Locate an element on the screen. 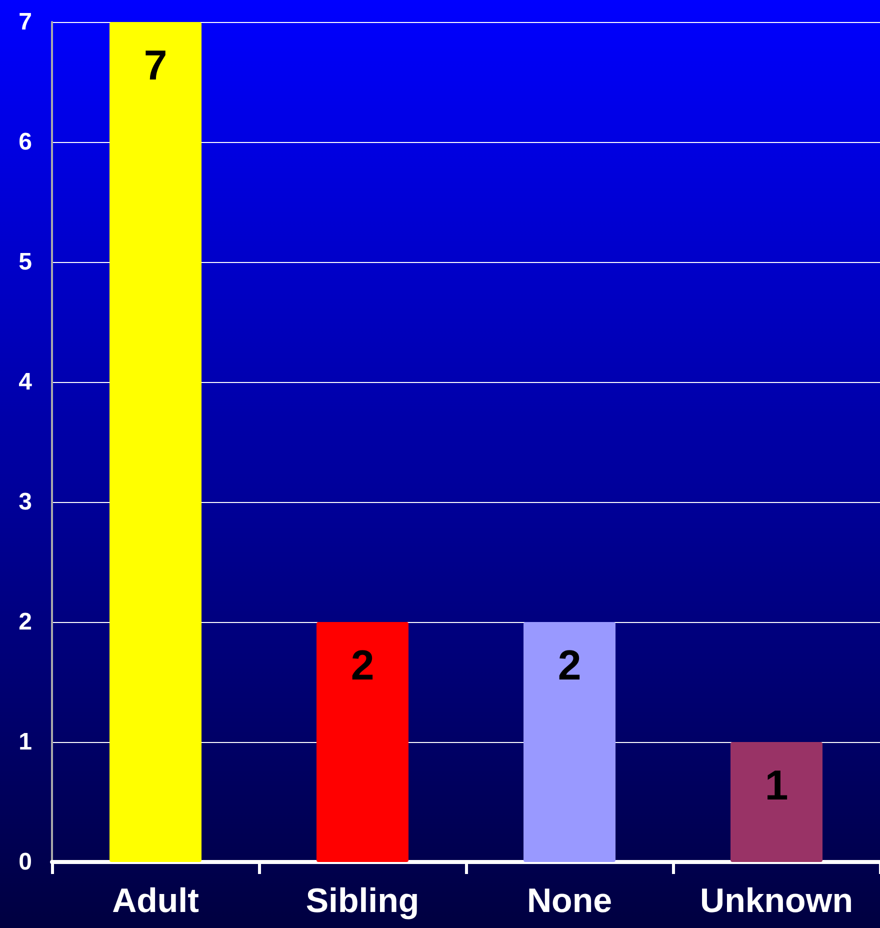 Image resolution: width=880 pixels, height=928 pixels. y-tick-label: 1 is located at coordinates (25, 742).